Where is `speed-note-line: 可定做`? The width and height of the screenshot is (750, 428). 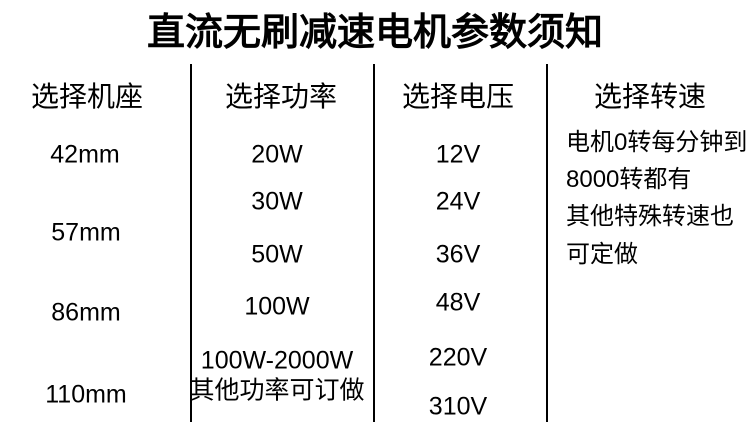 speed-note-line: 可定做 is located at coordinates (602, 254).